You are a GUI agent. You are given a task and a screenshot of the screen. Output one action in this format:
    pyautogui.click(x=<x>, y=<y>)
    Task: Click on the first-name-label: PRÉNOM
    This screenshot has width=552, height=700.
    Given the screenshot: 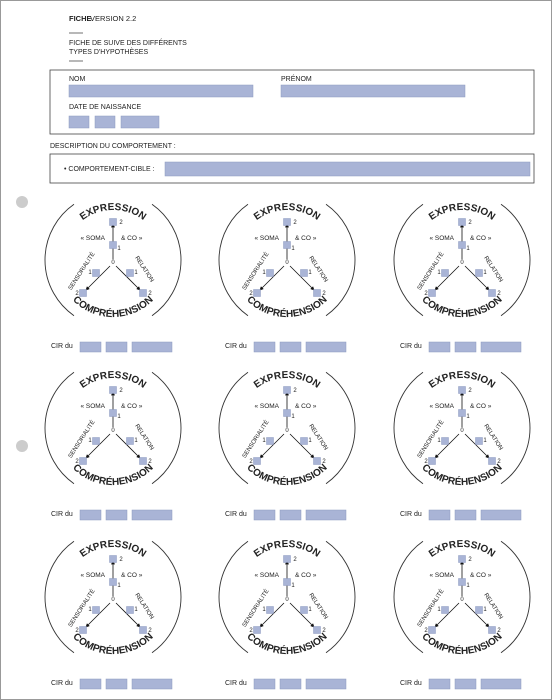 What is the action you would take?
    pyautogui.click(x=296, y=78)
    